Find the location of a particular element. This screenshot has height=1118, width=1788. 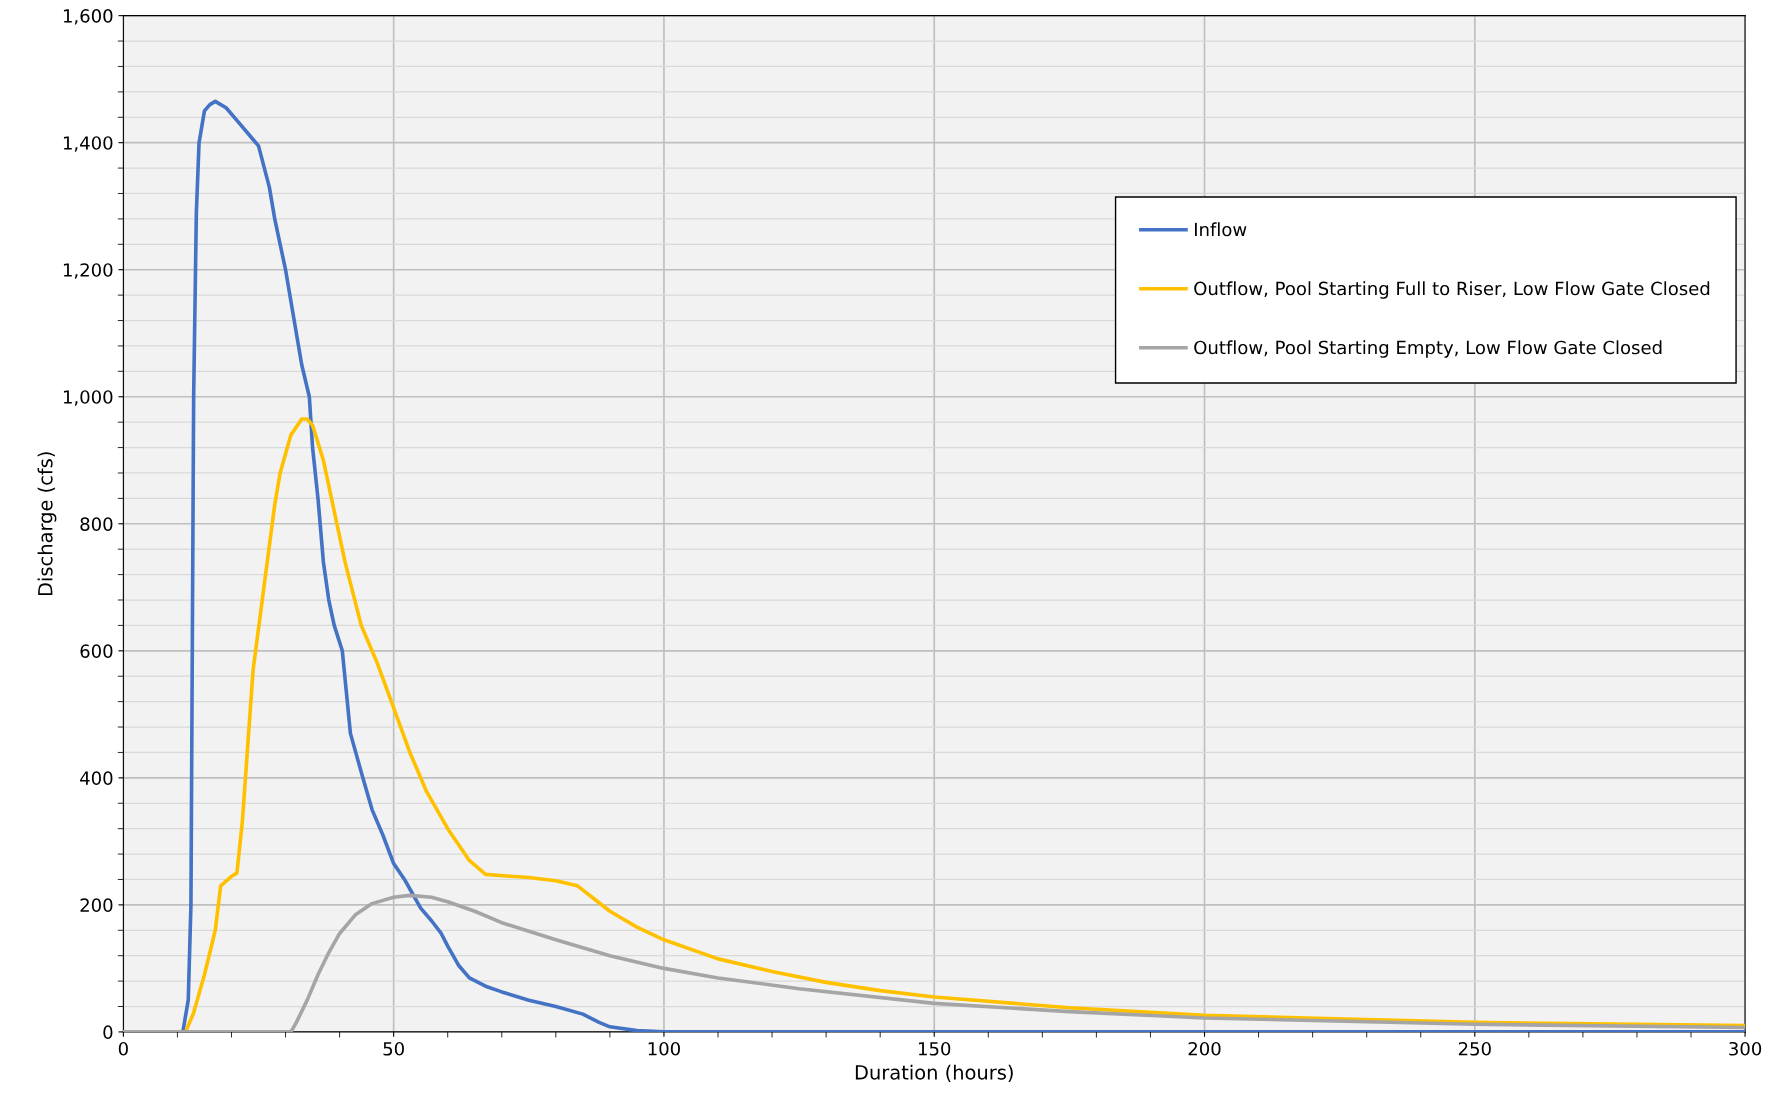

y-tick-label: 0 is located at coordinates (108, 1032).